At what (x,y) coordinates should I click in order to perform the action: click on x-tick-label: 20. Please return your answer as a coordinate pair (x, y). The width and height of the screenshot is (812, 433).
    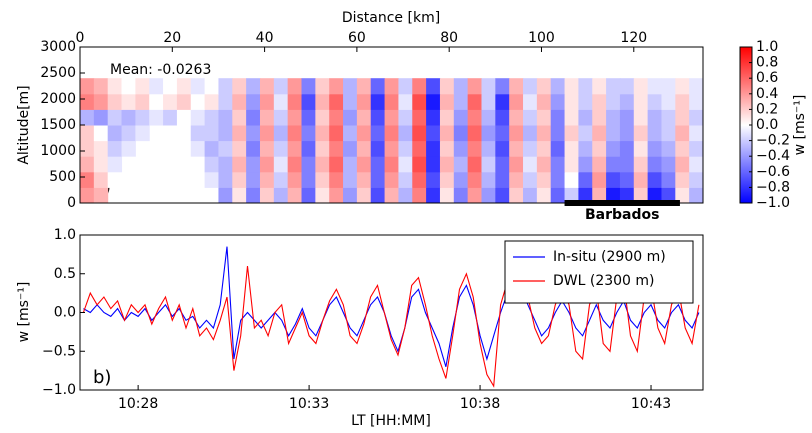
    Looking at the image, I should click on (172, 38).